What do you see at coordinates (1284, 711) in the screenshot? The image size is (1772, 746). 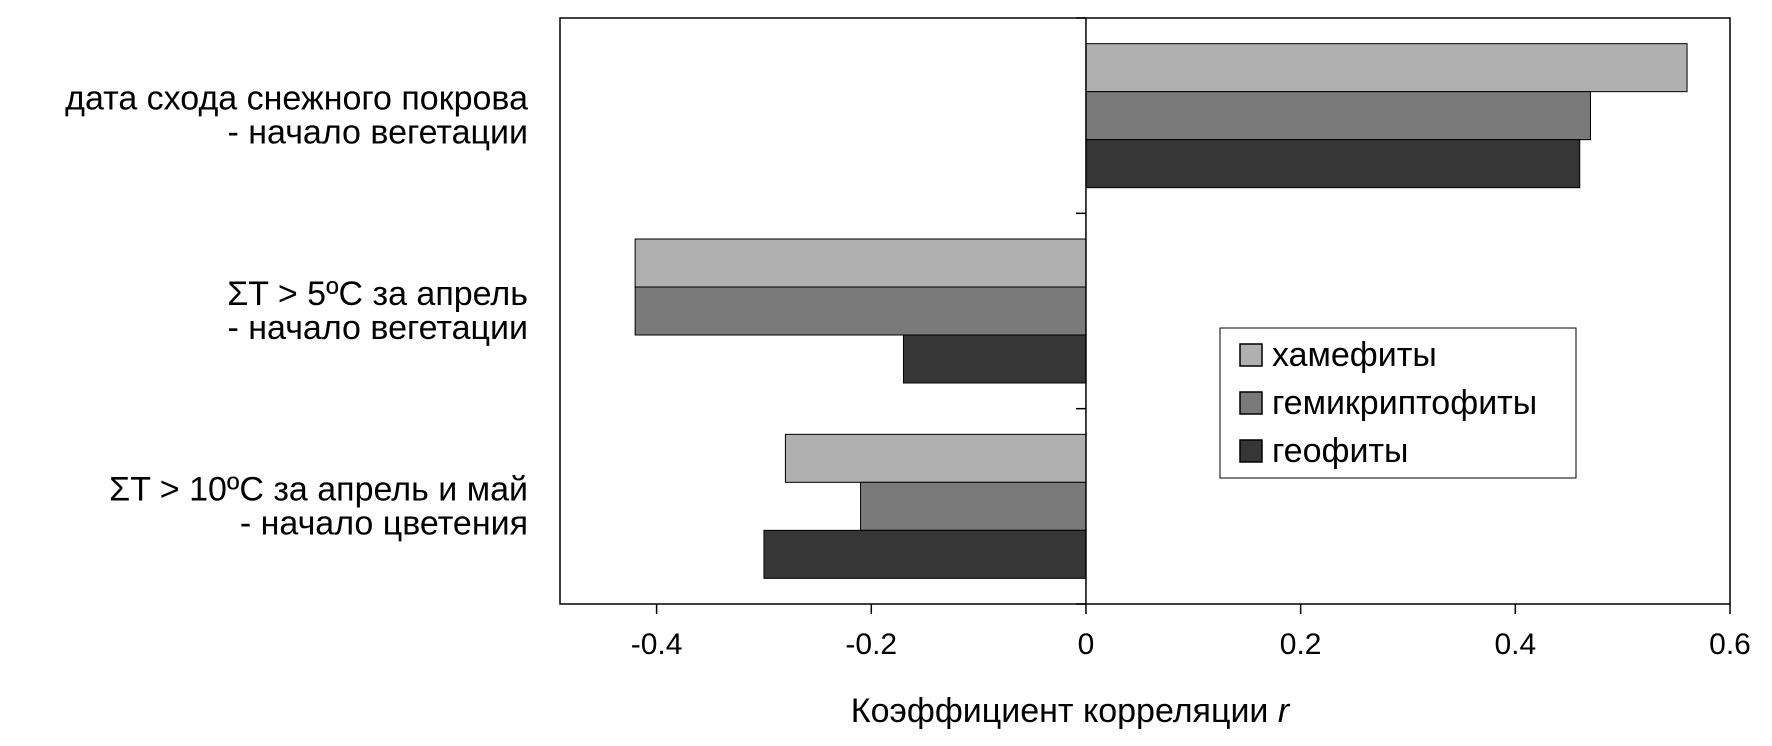 I see `x-axis-title-italic: r` at bounding box center [1284, 711].